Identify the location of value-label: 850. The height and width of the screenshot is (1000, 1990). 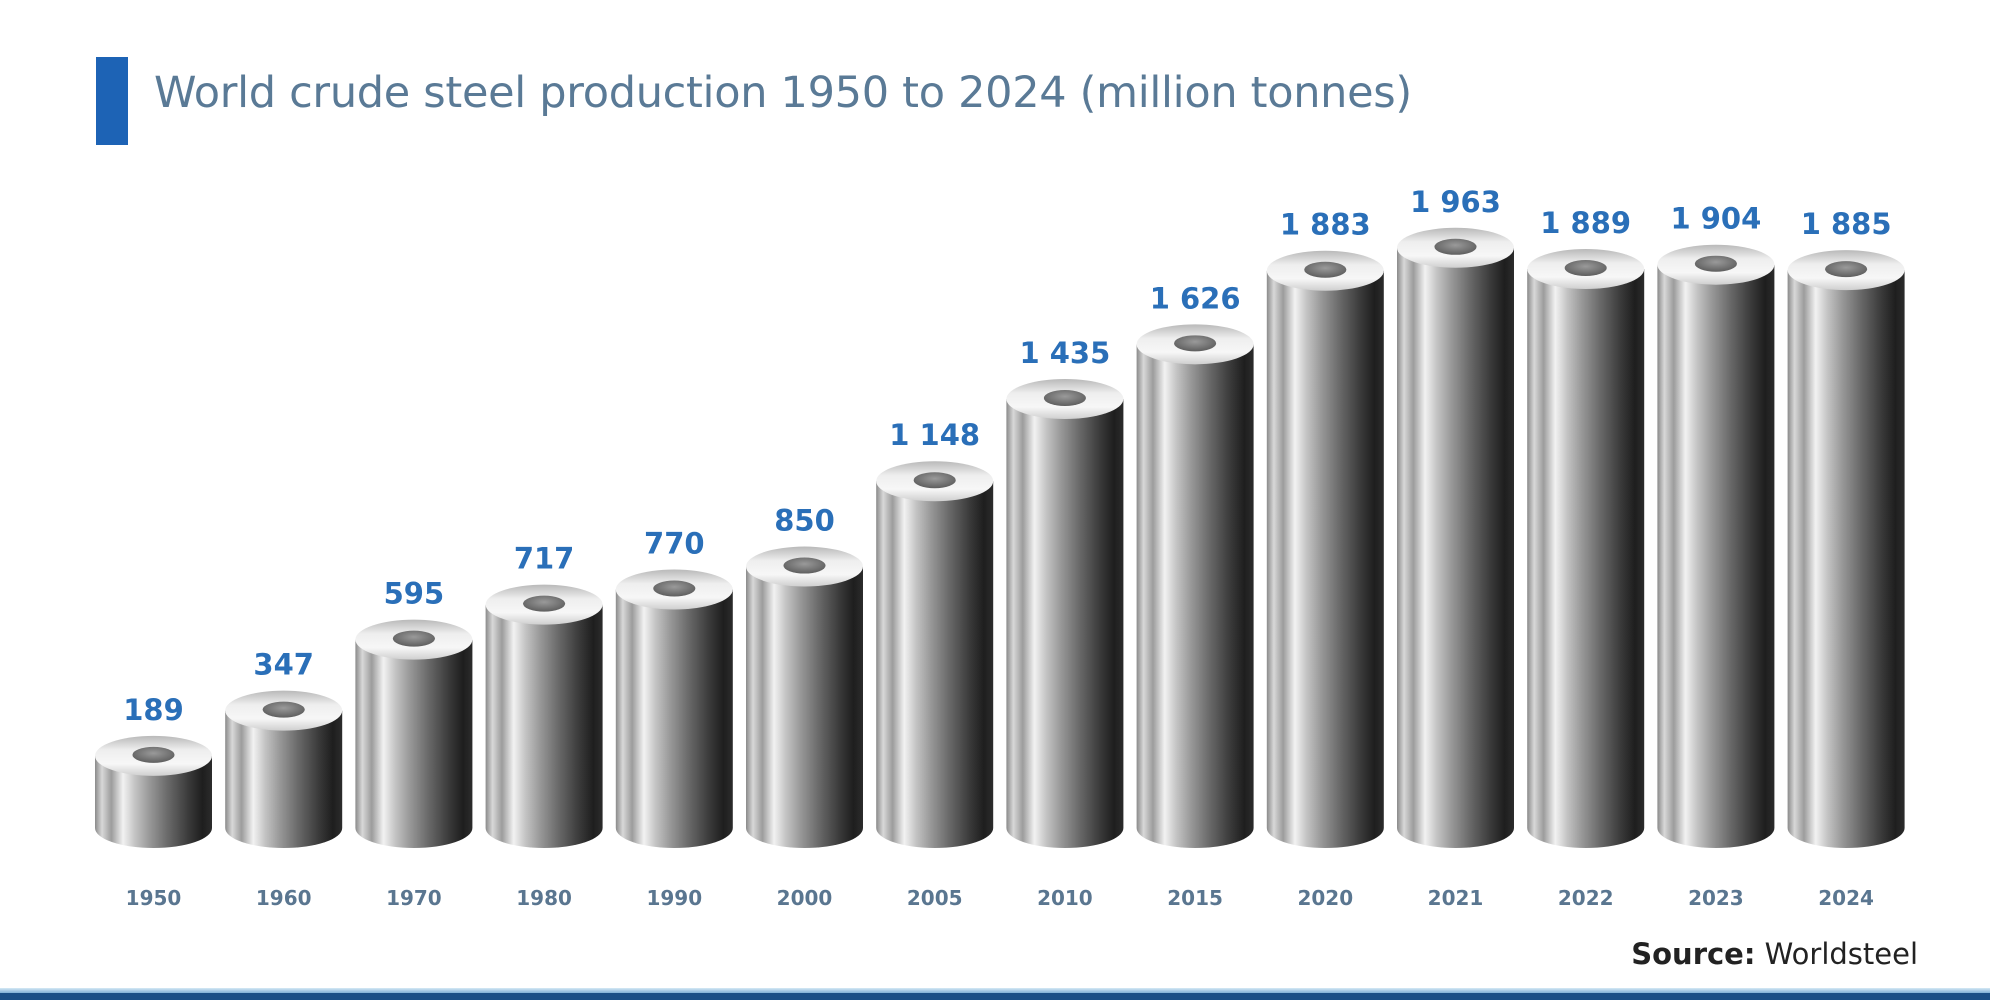
(804, 521).